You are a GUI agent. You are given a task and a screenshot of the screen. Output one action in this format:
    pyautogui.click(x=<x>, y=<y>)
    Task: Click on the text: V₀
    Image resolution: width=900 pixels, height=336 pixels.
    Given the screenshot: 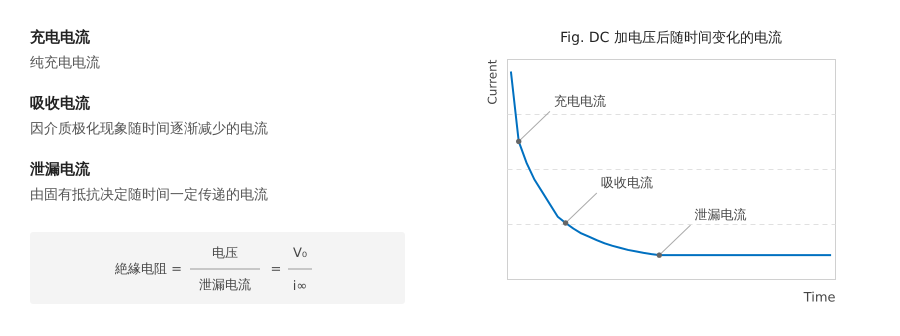 What is the action you would take?
    pyautogui.click(x=300, y=253)
    